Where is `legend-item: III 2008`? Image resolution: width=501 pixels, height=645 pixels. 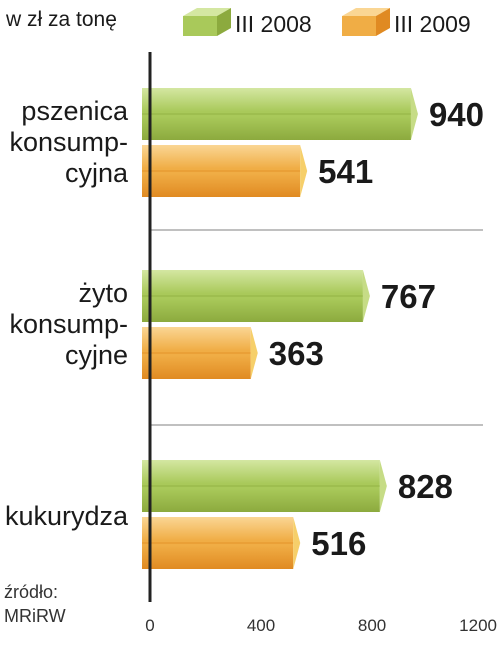
legend-item: III 2008 is located at coordinates (247, 22).